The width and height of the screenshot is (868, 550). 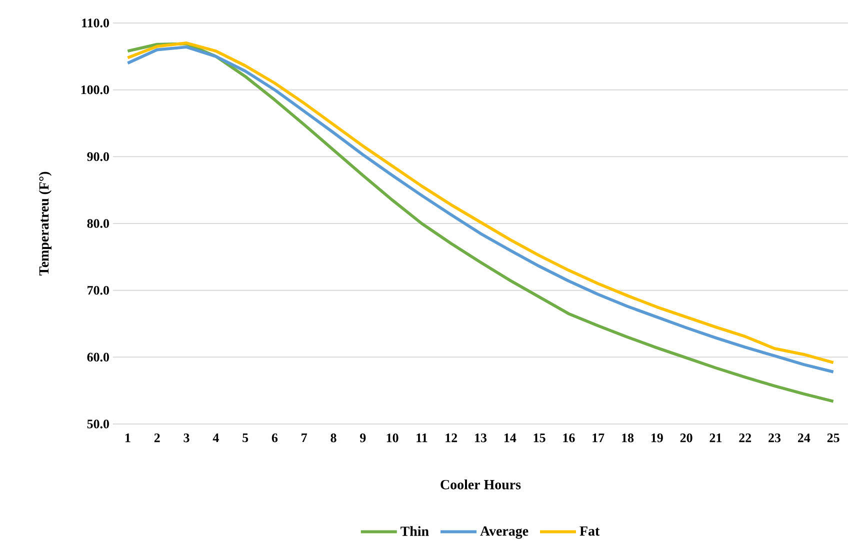 What do you see at coordinates (716, 438) in the screenshot?
I see `x-tick-label: 21` at bounding box center [716, 438].